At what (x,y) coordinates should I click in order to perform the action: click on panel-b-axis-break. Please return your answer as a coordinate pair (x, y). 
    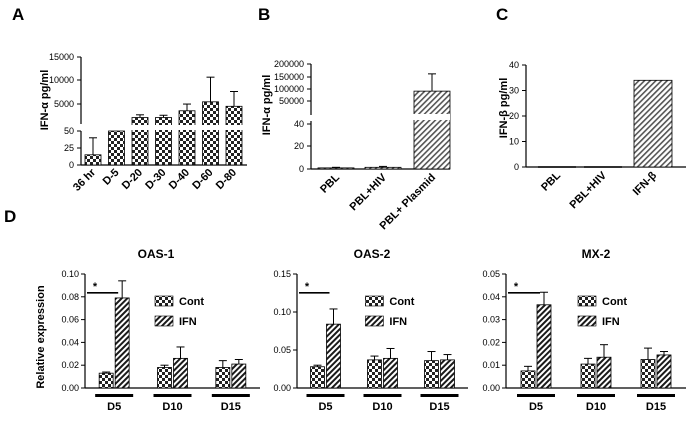
    Looking at the image, I should click on (381, 117).